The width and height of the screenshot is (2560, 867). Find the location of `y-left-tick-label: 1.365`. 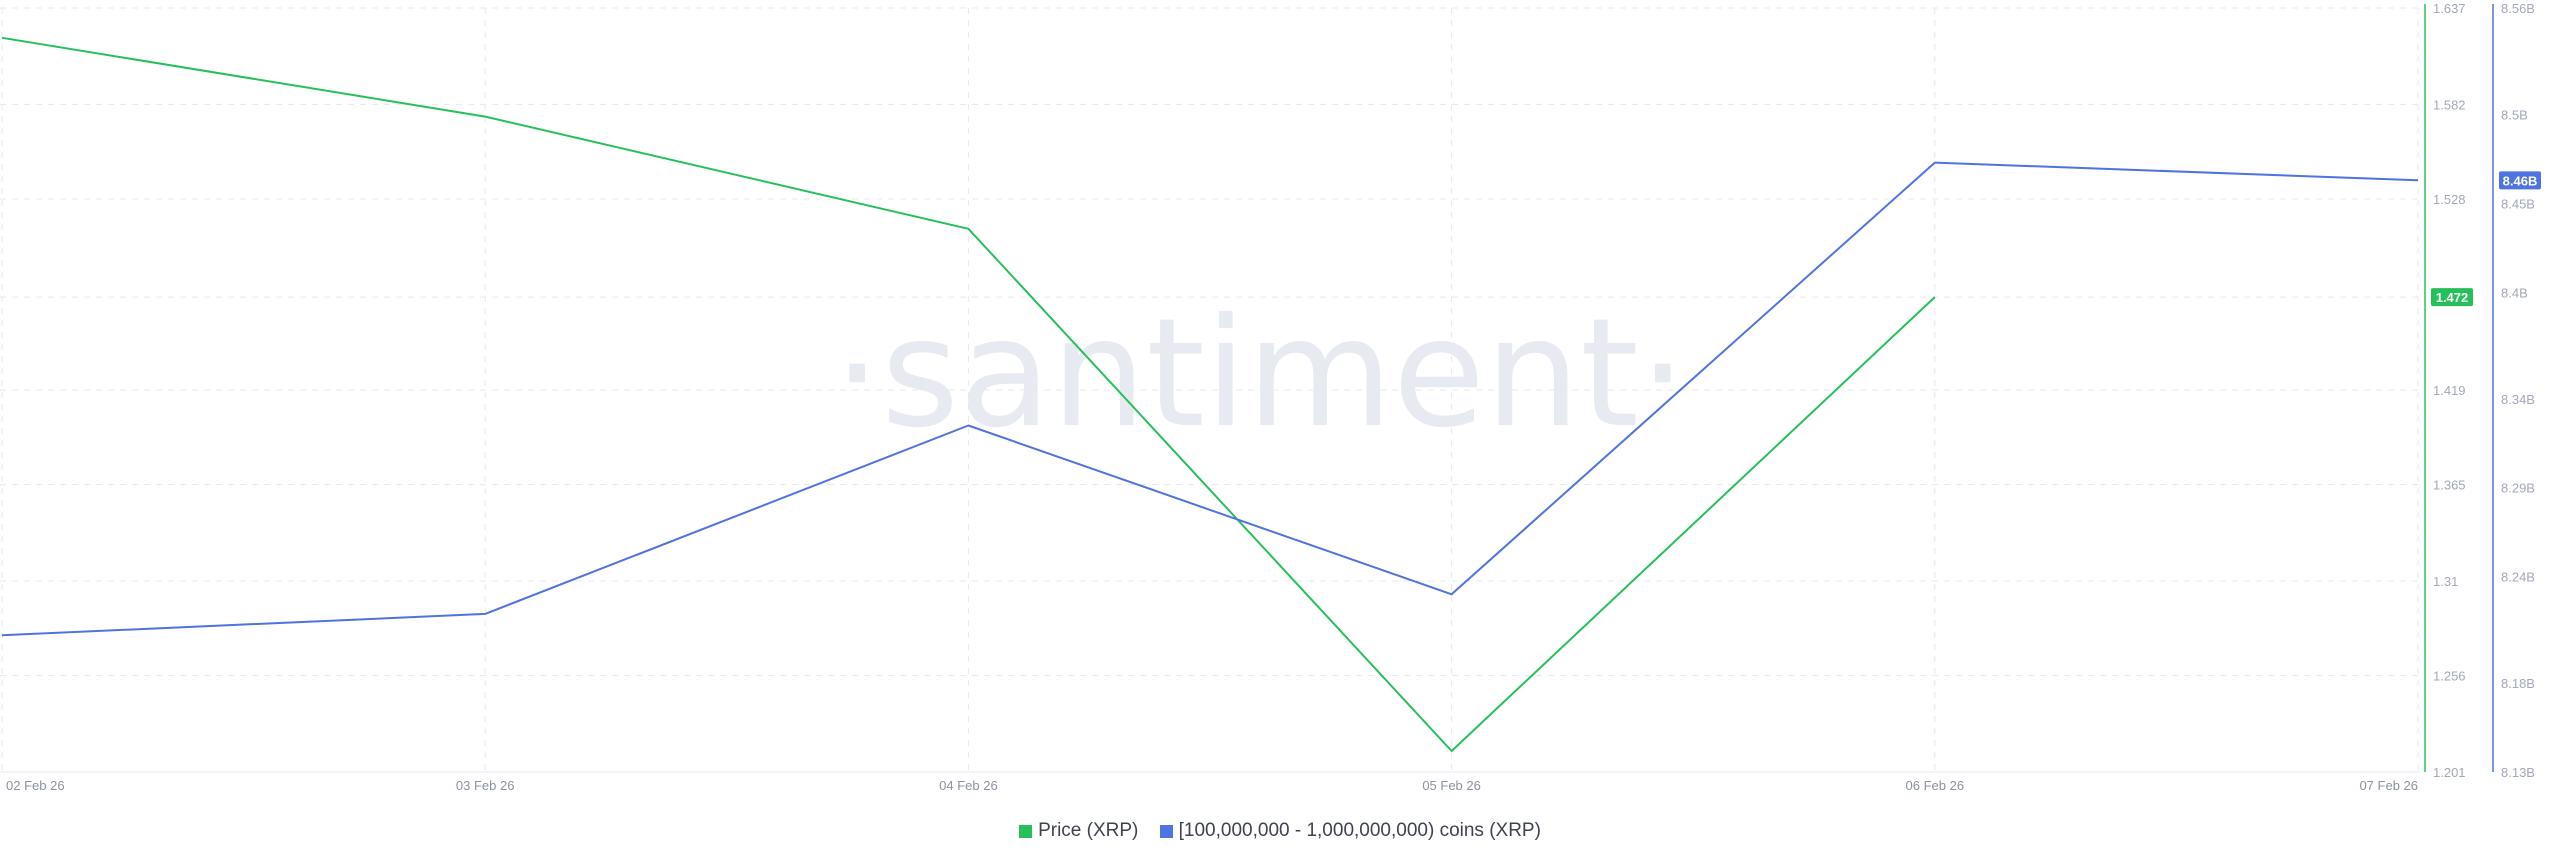

y-left-tick-label: 1.365 is located at coordinates (2449, 485).